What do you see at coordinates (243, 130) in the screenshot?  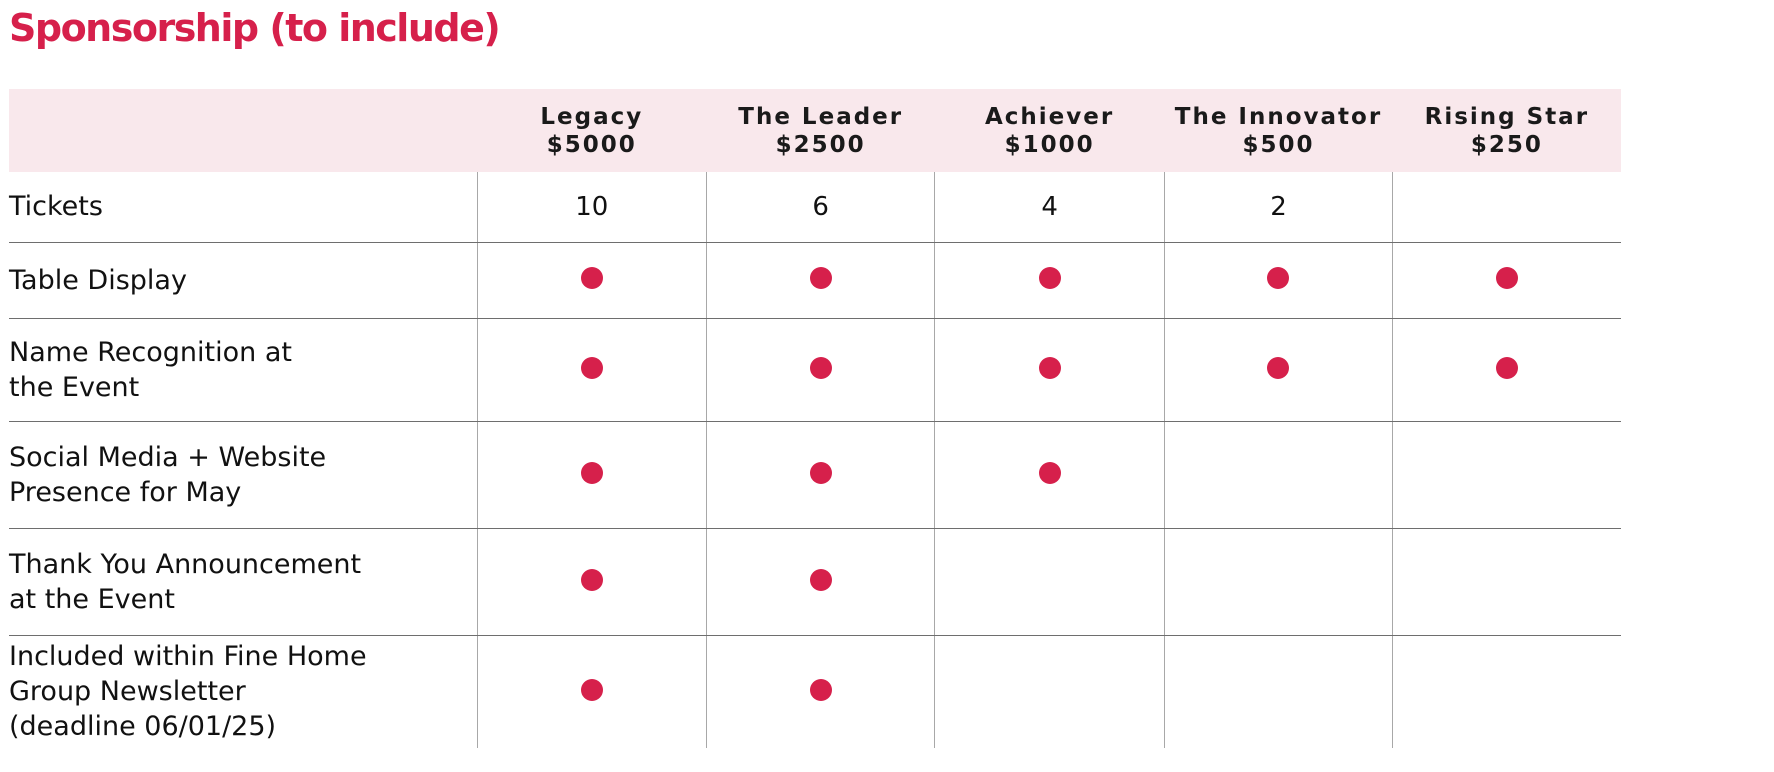 I see `header-empty-cell` at bounding box center [243, 130].